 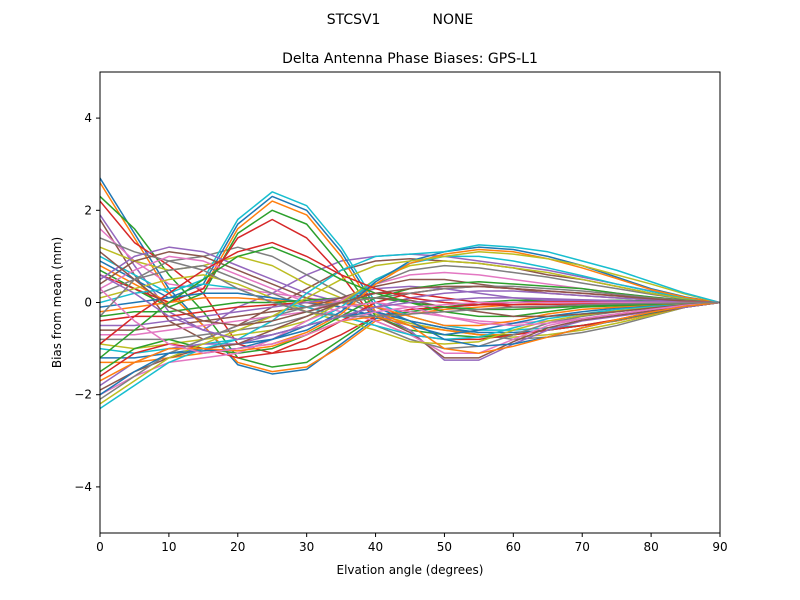 What do you see at coordinates (410, 59) in the screenshot?
I see `chart-title: Delta Antenna Phase Biases: GPS-L1` at bounding box center [410, 59].